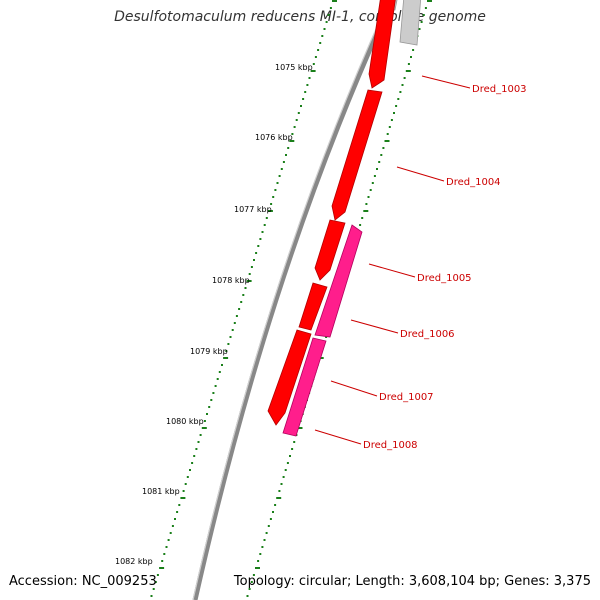 The width and height of the screenshot is (600, 600). What do you see at coordinates (231, 280) in the screenshot?
I see `ruler-label: 1078 kbp` at bounding box center [231, 280].